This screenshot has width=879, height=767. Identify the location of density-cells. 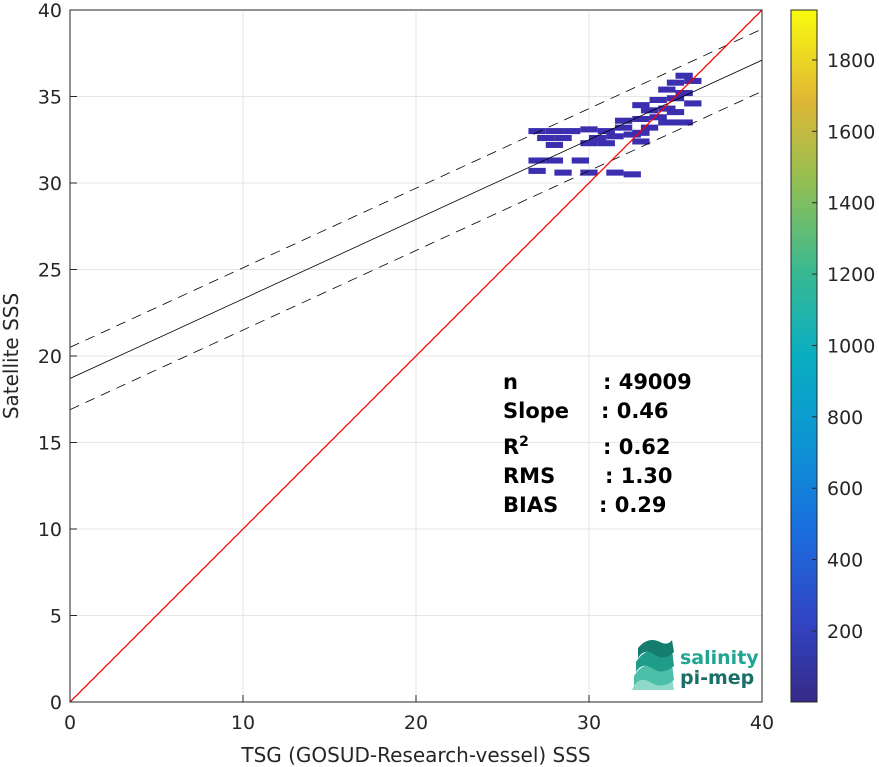
(615, 125).